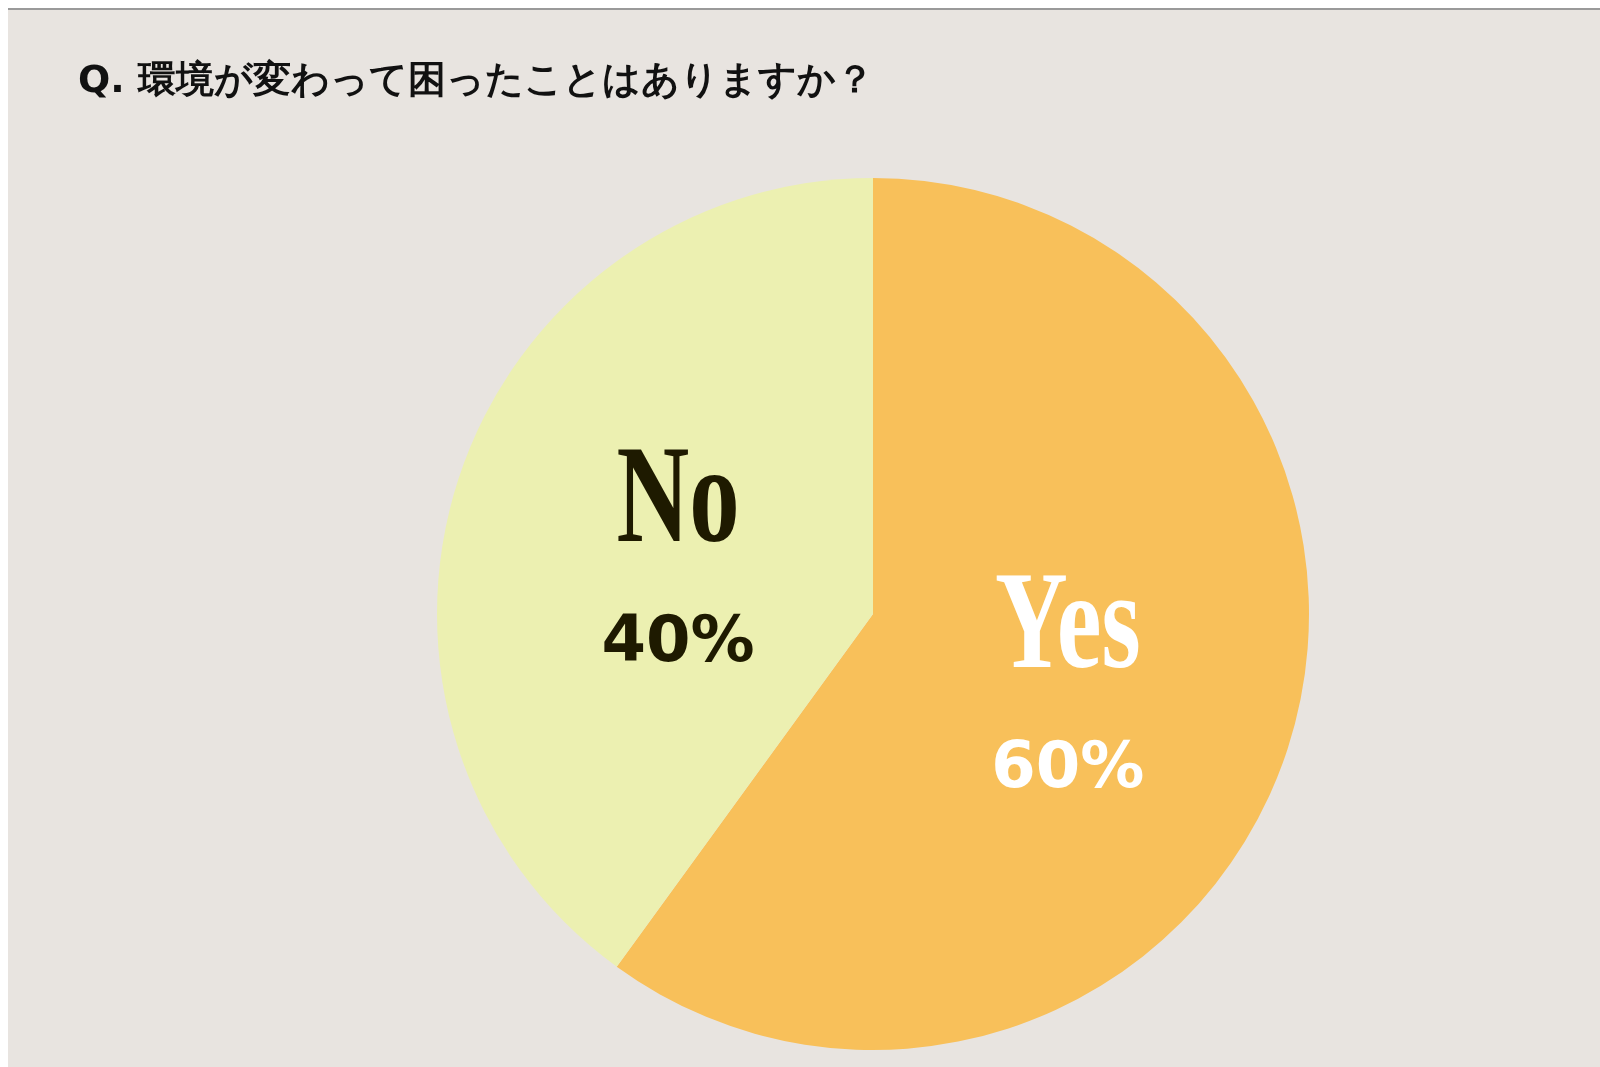 The height and width of the screenshot is (1067, 1600). Describe the element at coordinates (476, 79) in the screenshot. I see `chart-title: Q. 環境が変わって困ったことはありますか？` at that location.